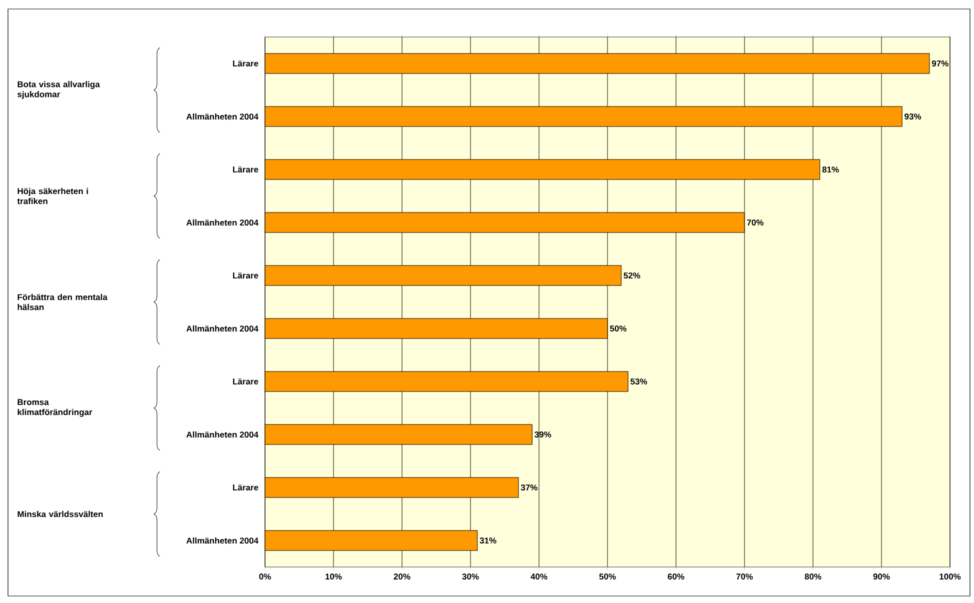 The image size is (974, 603). What do you see at coordinates (402, 577) in the screenshot?
I see `x-tick-label: 20%` at bounding box center [402, 577].